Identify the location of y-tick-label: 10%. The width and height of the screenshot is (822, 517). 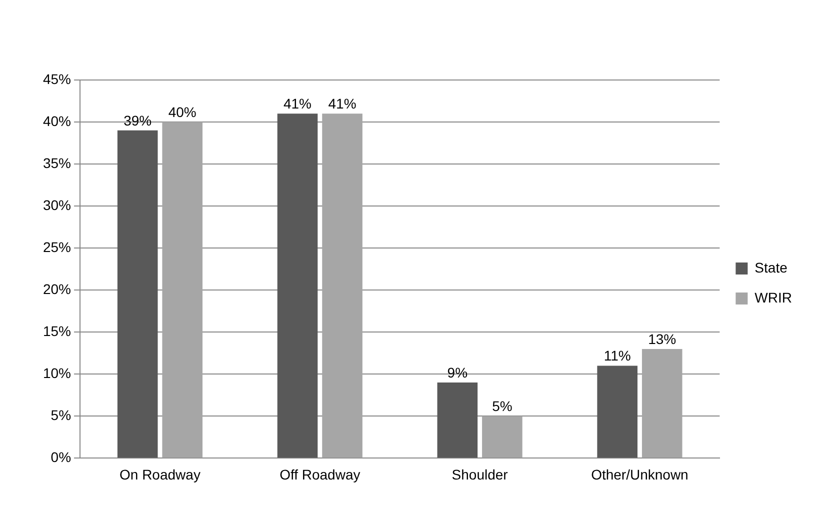
(57, 373).